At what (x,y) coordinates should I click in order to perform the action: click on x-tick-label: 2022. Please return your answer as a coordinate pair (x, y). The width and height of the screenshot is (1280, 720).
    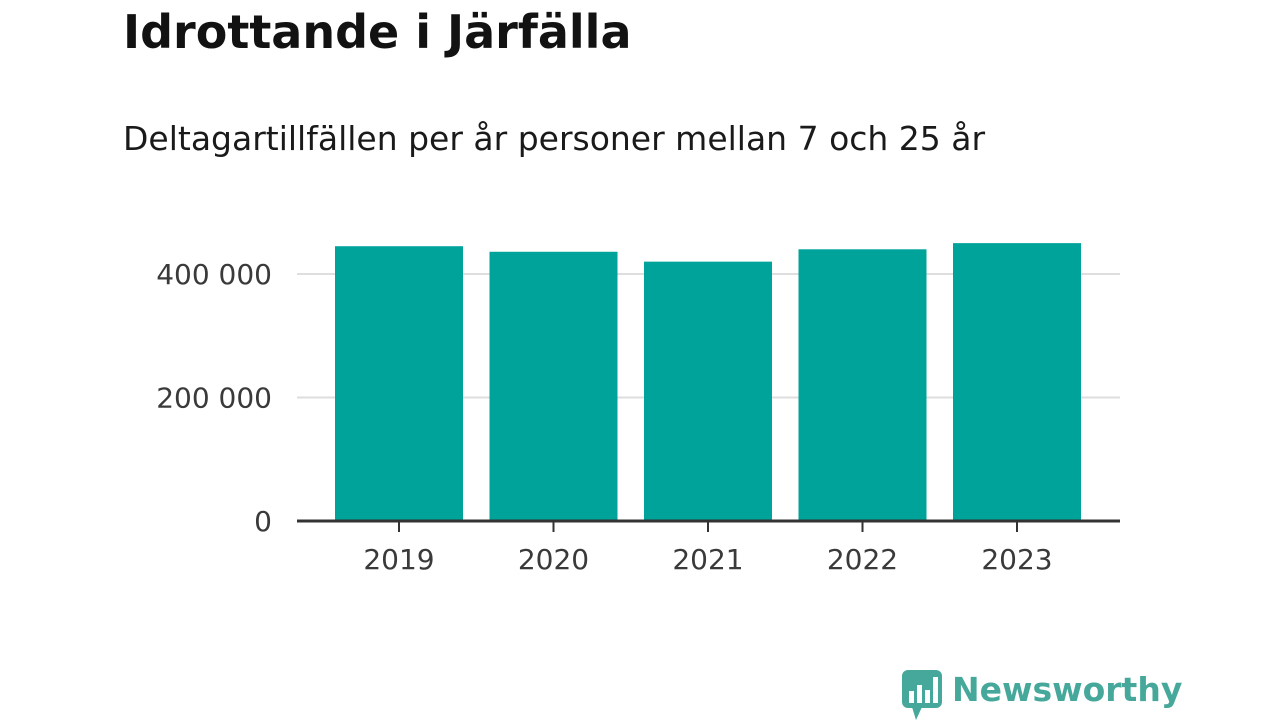
    Looking at the image, I should click on (862, 559).